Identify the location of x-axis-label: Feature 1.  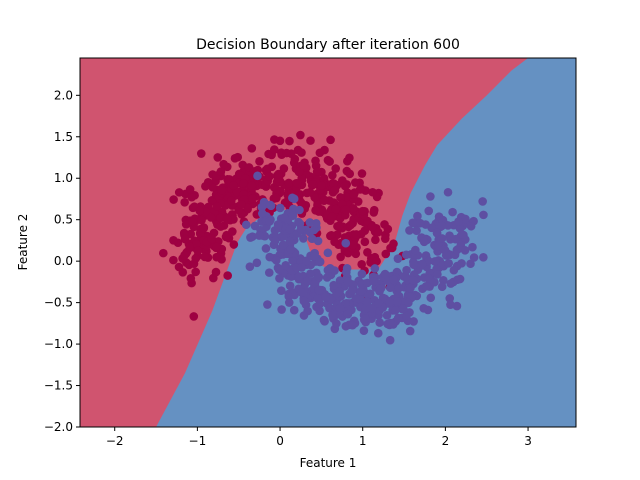
(328, 463).